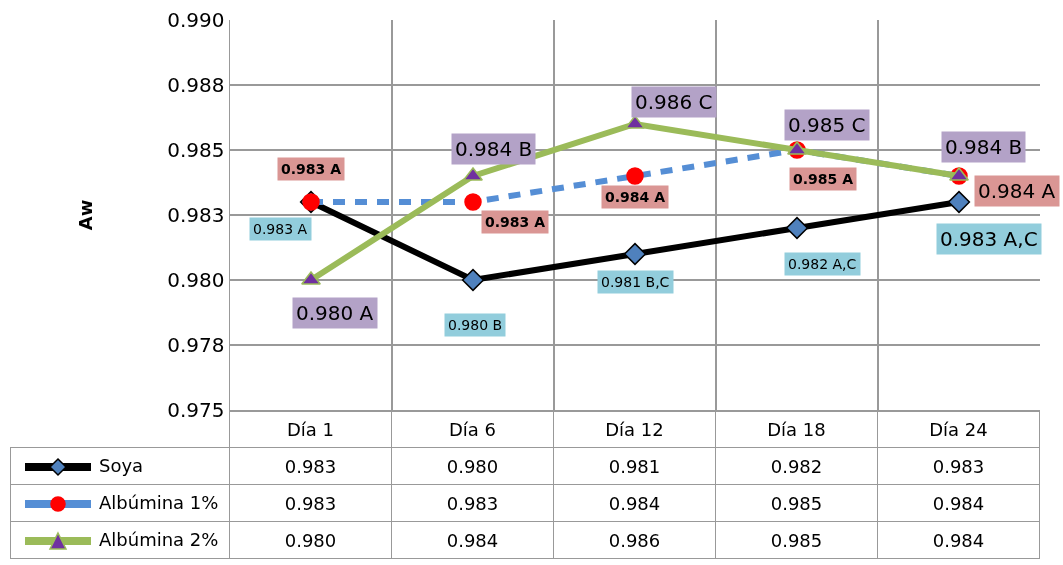  I want to click on y-tick-label: 0.985, so click(196, 150).